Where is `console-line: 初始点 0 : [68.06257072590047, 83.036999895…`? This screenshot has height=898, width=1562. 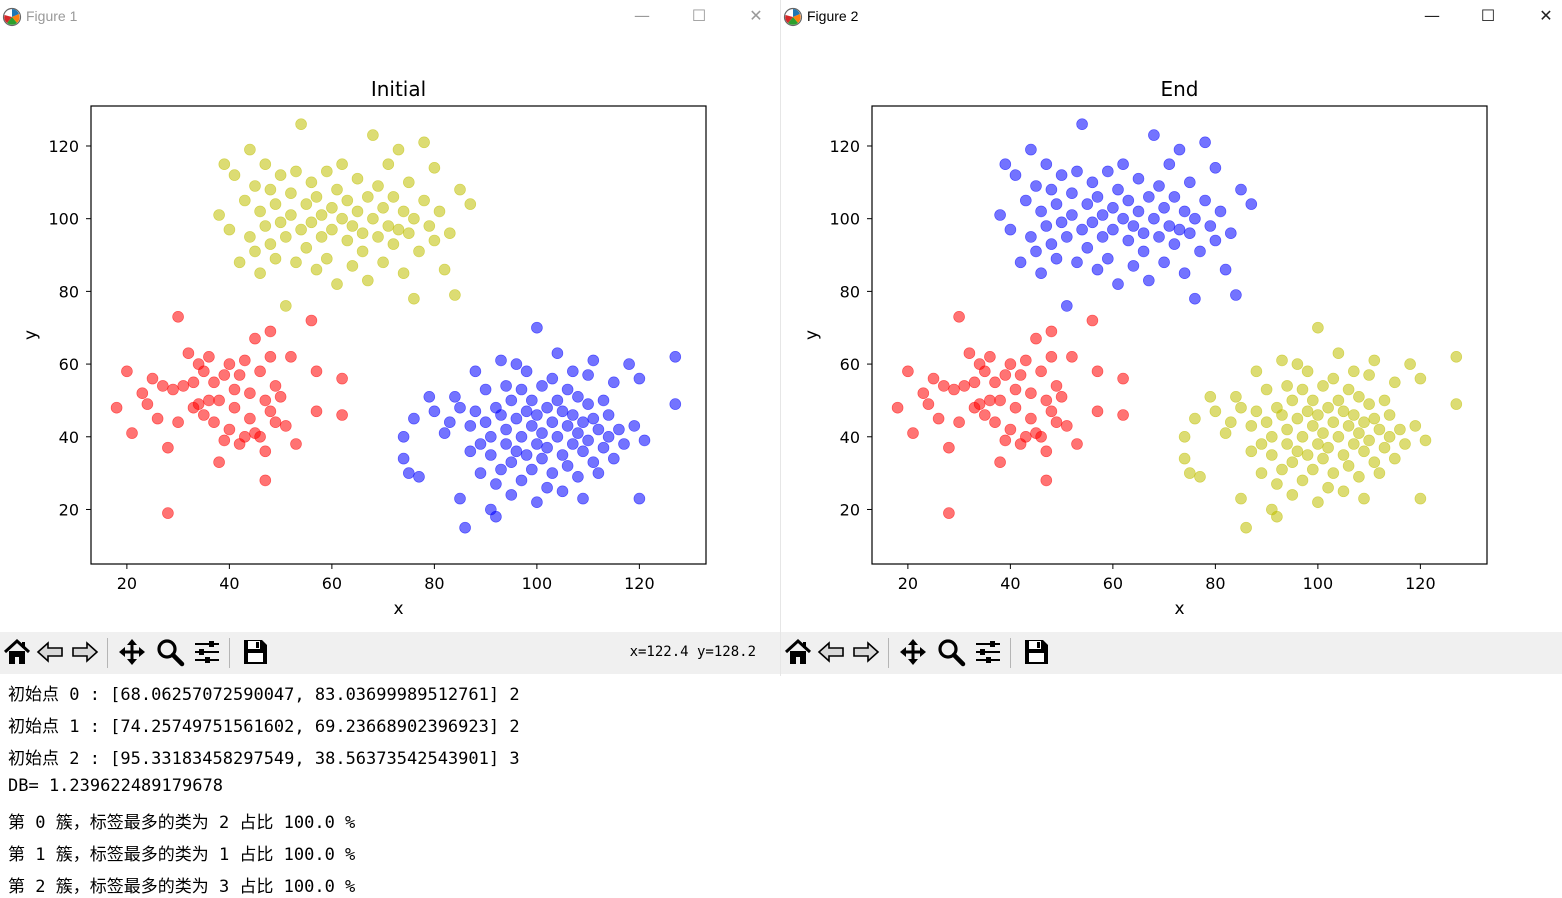 console-line: 初始点 0 : [68.06257072590047, 83.036999895… is located at coordinates (264, 695).